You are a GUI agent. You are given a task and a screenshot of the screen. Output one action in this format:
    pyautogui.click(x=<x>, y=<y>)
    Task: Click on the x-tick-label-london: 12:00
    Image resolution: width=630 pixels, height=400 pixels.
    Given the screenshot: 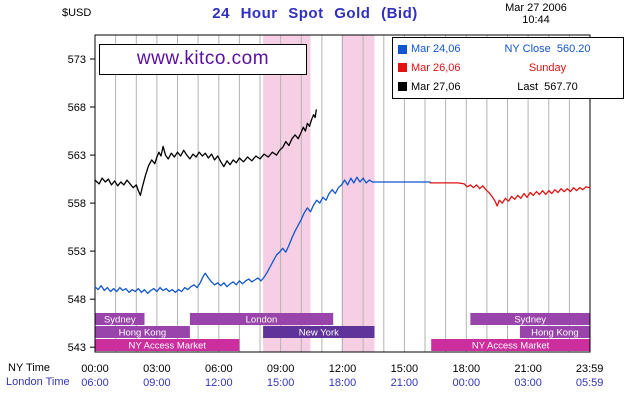 What is the action you would take?
    pyautogui.click(x=219, y=383)
    